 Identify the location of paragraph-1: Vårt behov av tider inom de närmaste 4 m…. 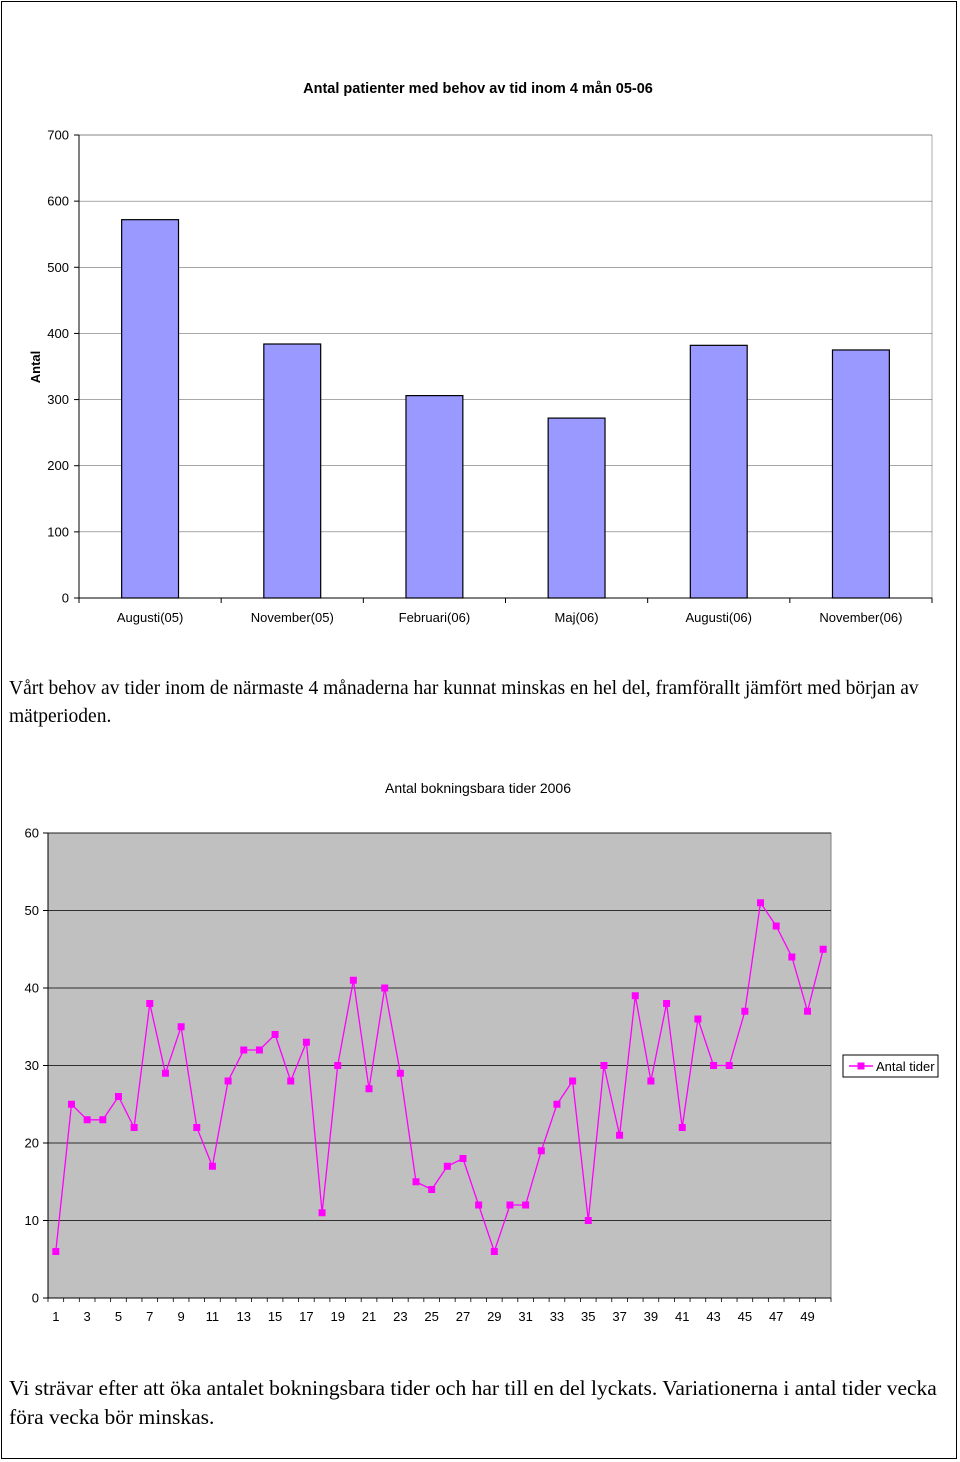
(464, 702).